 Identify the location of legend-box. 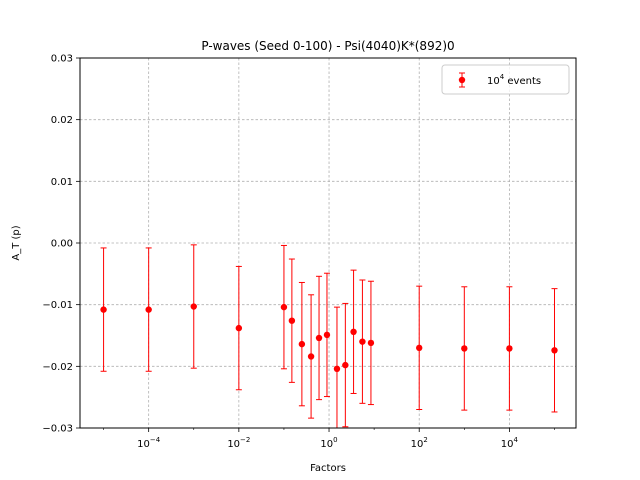
(505, 79).